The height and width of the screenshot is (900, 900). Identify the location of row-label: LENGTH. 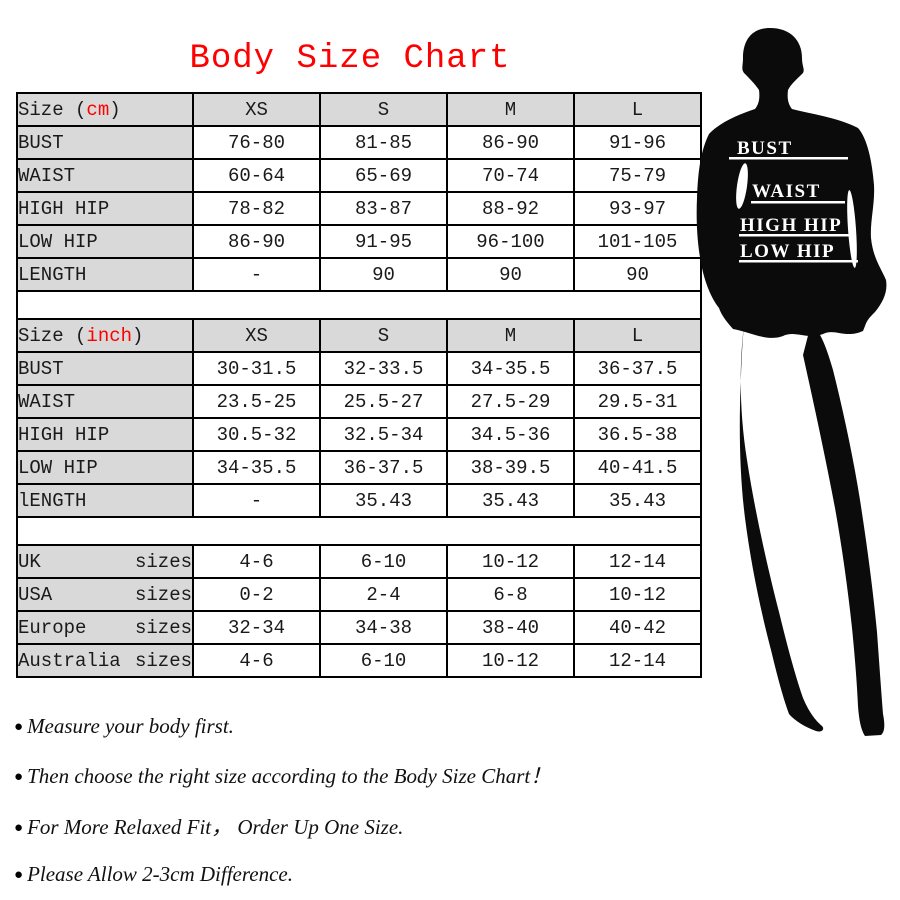
(105, 274).